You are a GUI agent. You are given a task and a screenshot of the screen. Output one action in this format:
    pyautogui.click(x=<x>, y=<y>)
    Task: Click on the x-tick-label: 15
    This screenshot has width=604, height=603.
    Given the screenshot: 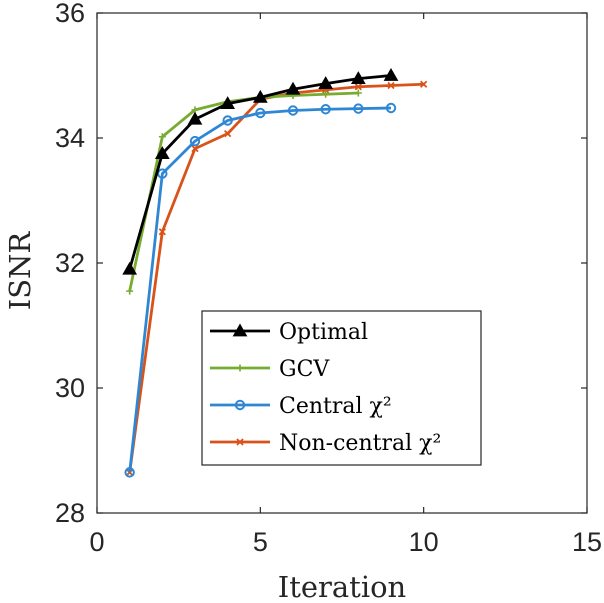 What is the action you would take?
    pyautogui.click(x=587, y=542)
    